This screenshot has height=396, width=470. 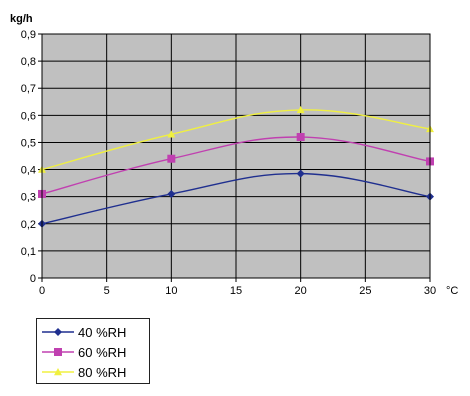 I want to click on legend-item: 80 %RH, so click(x=93, y=372).